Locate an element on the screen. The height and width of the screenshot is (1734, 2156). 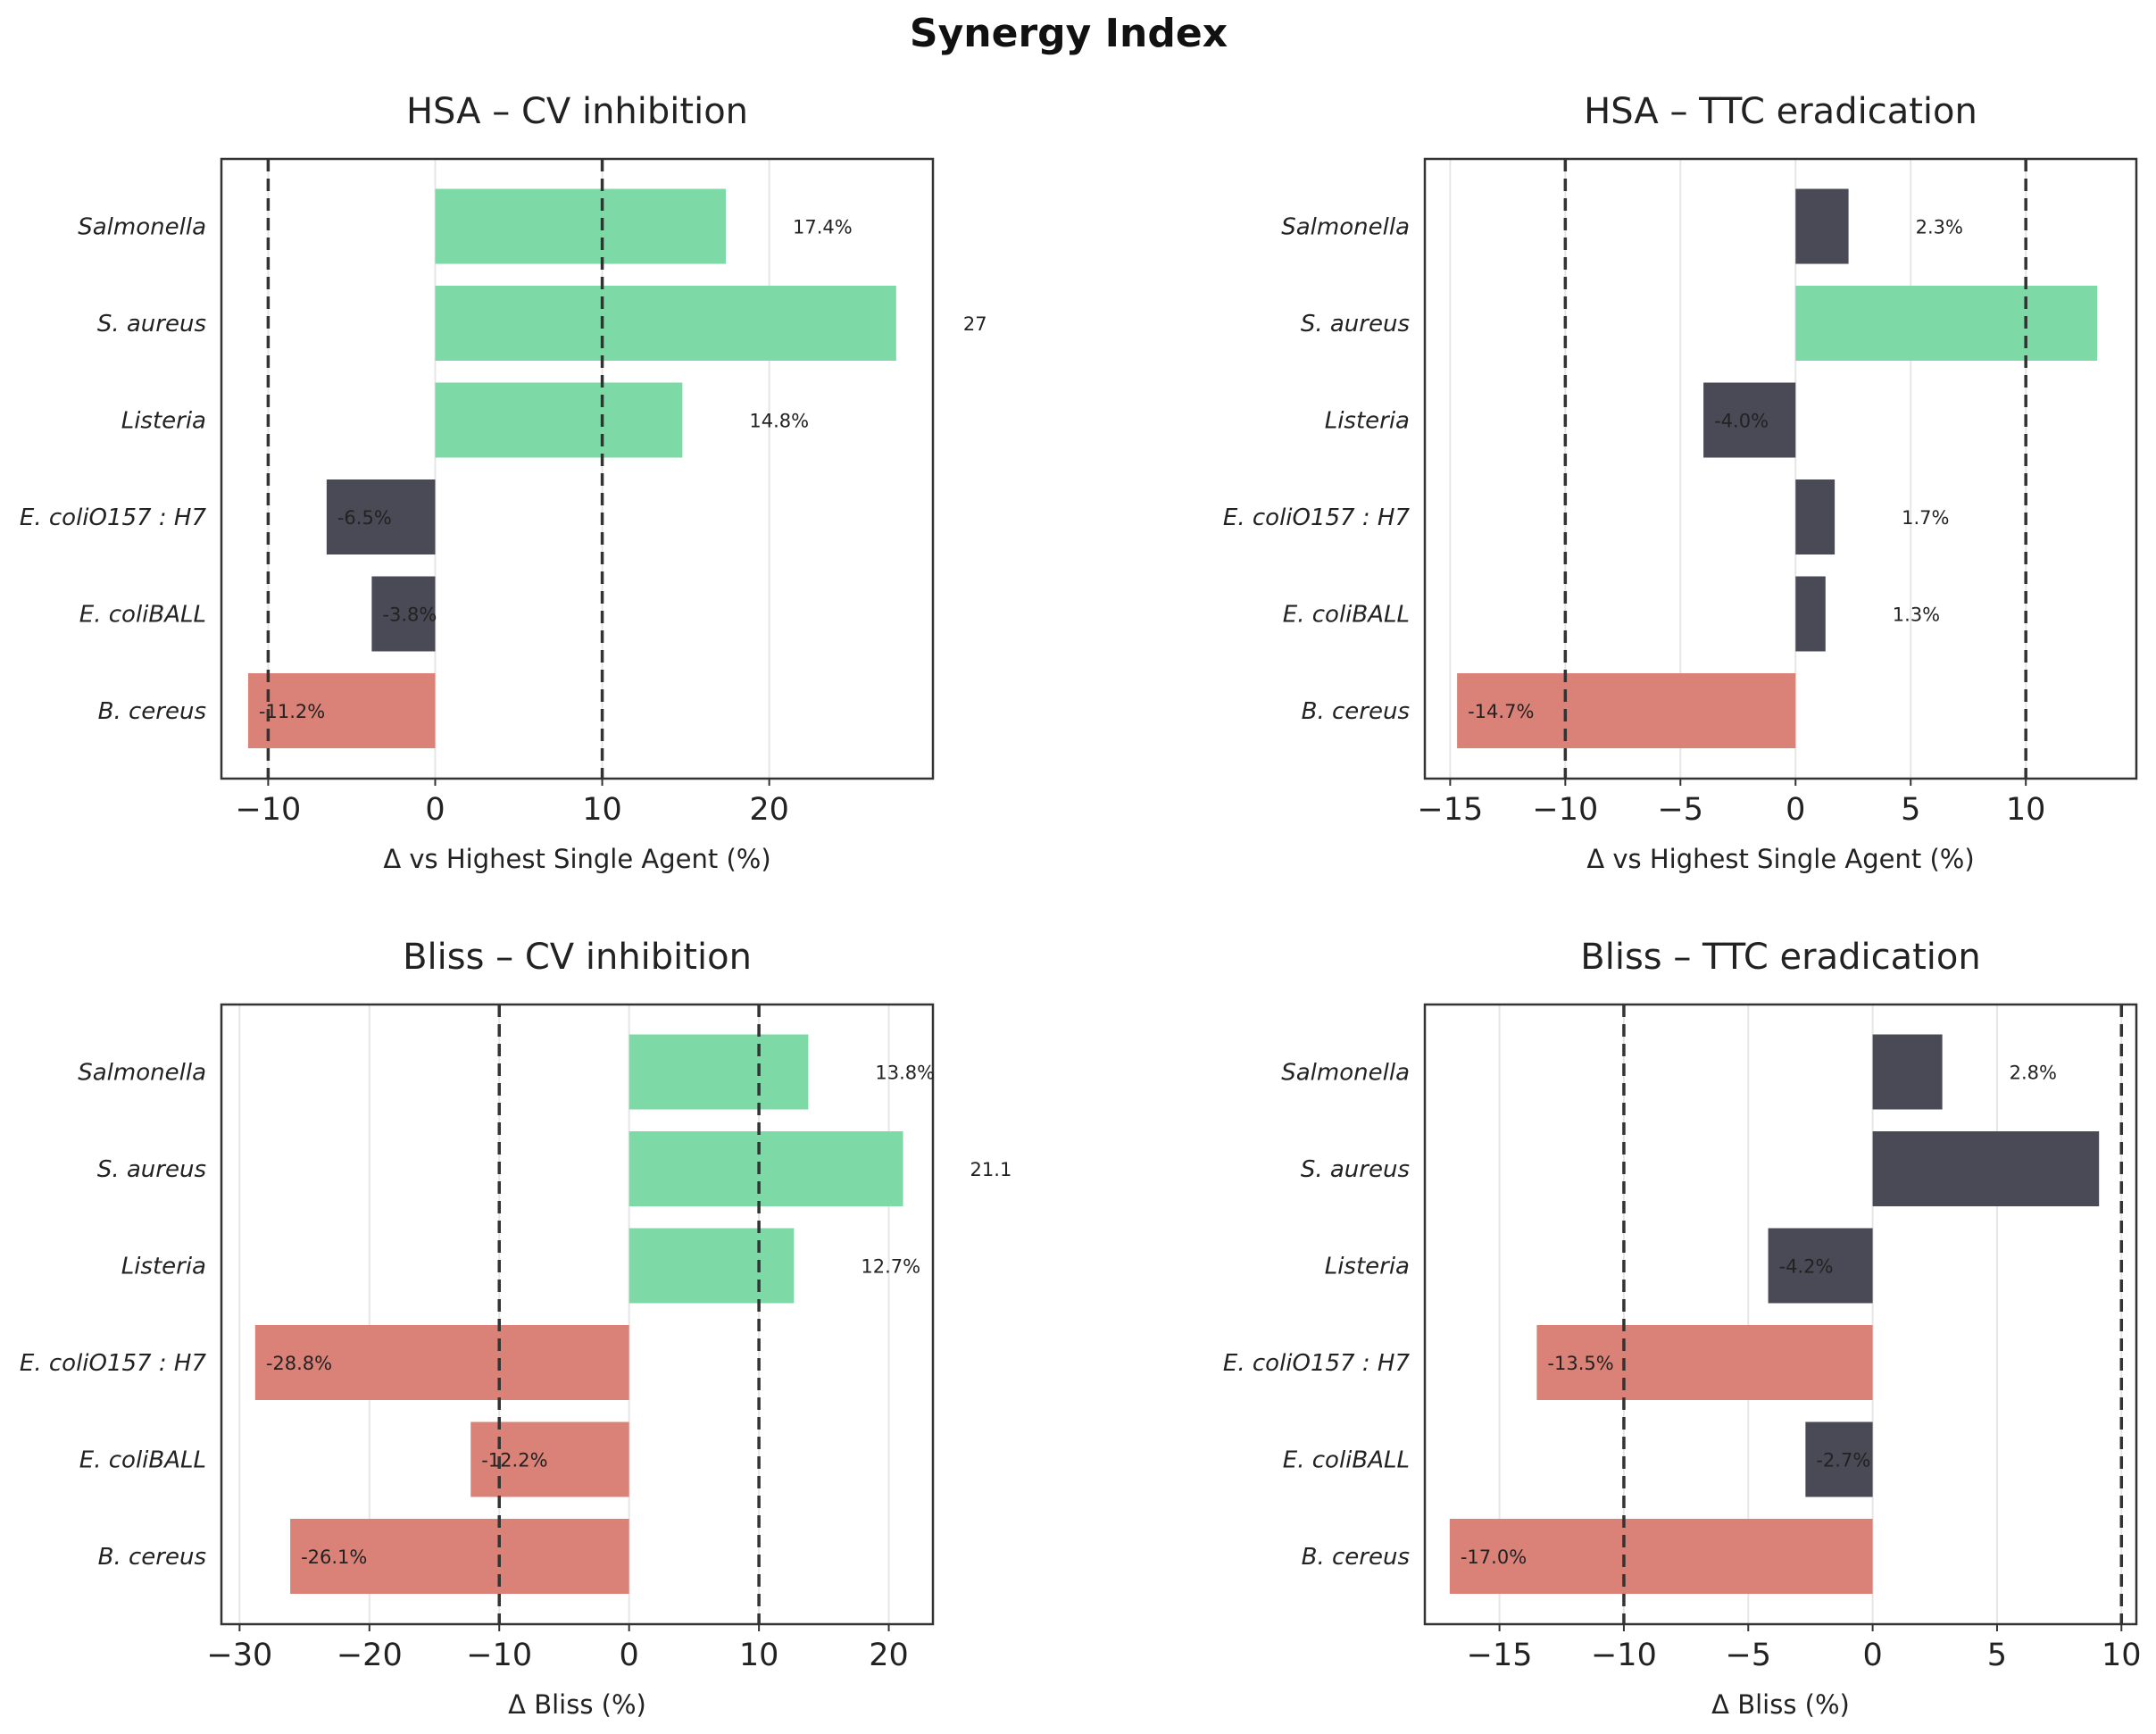
data-label: 2.8% is located at coordinates (2033, 1073).